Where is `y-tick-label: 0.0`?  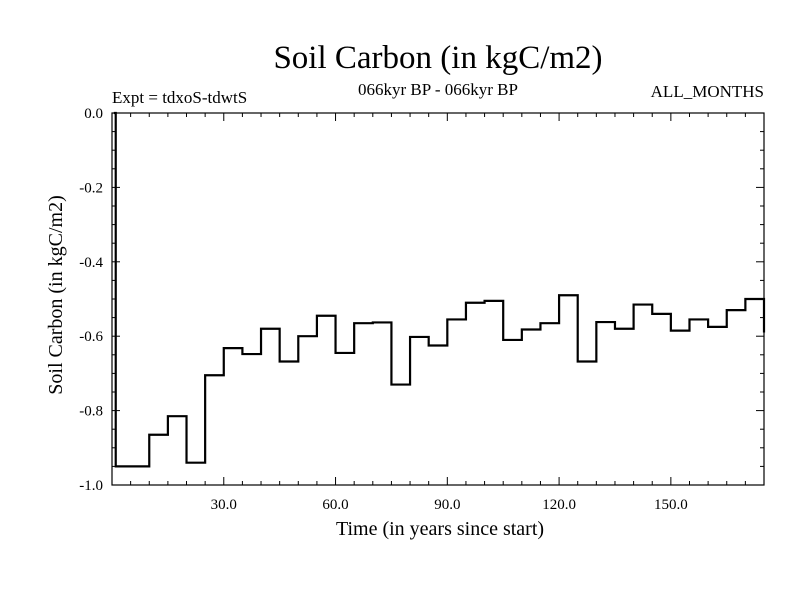 y-tick-label: 0.0 is located at coordinates (93, 114).